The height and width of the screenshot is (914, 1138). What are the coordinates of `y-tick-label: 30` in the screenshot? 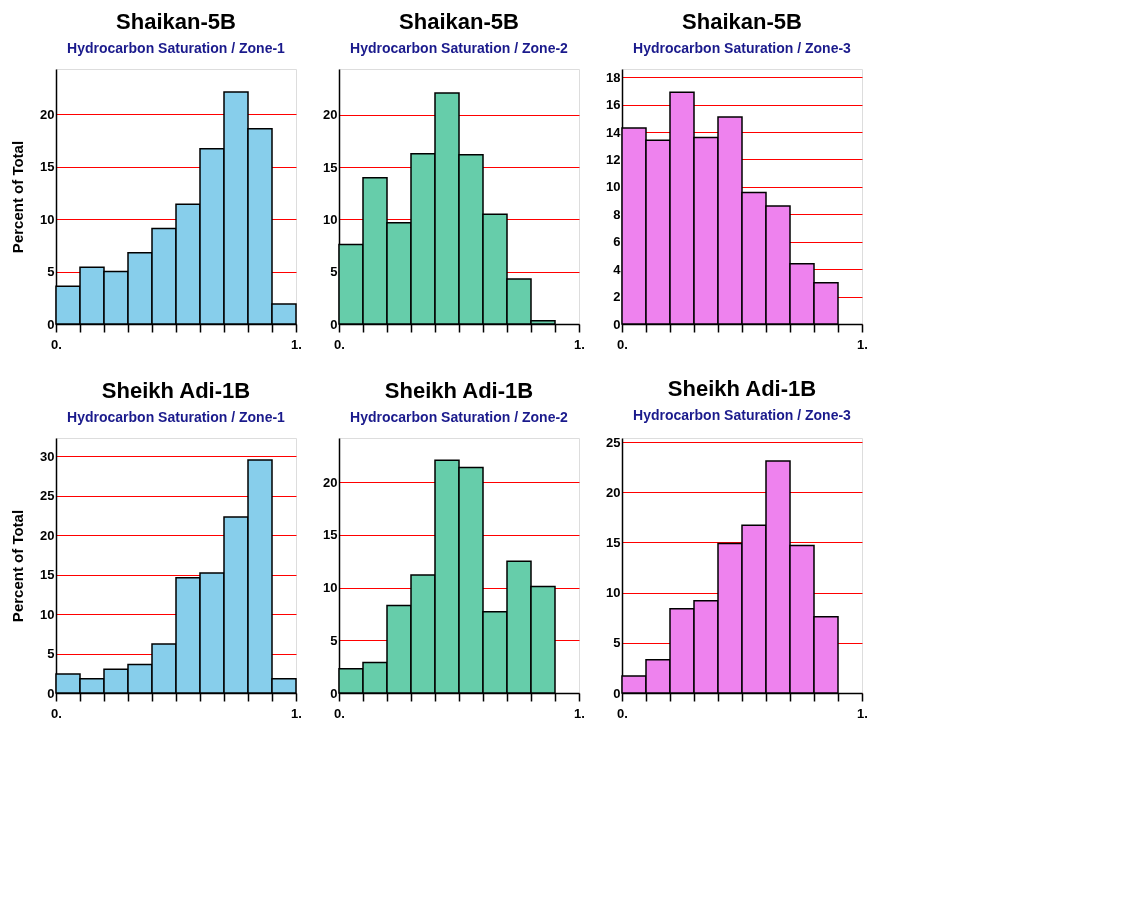 It's located at (47, 456).